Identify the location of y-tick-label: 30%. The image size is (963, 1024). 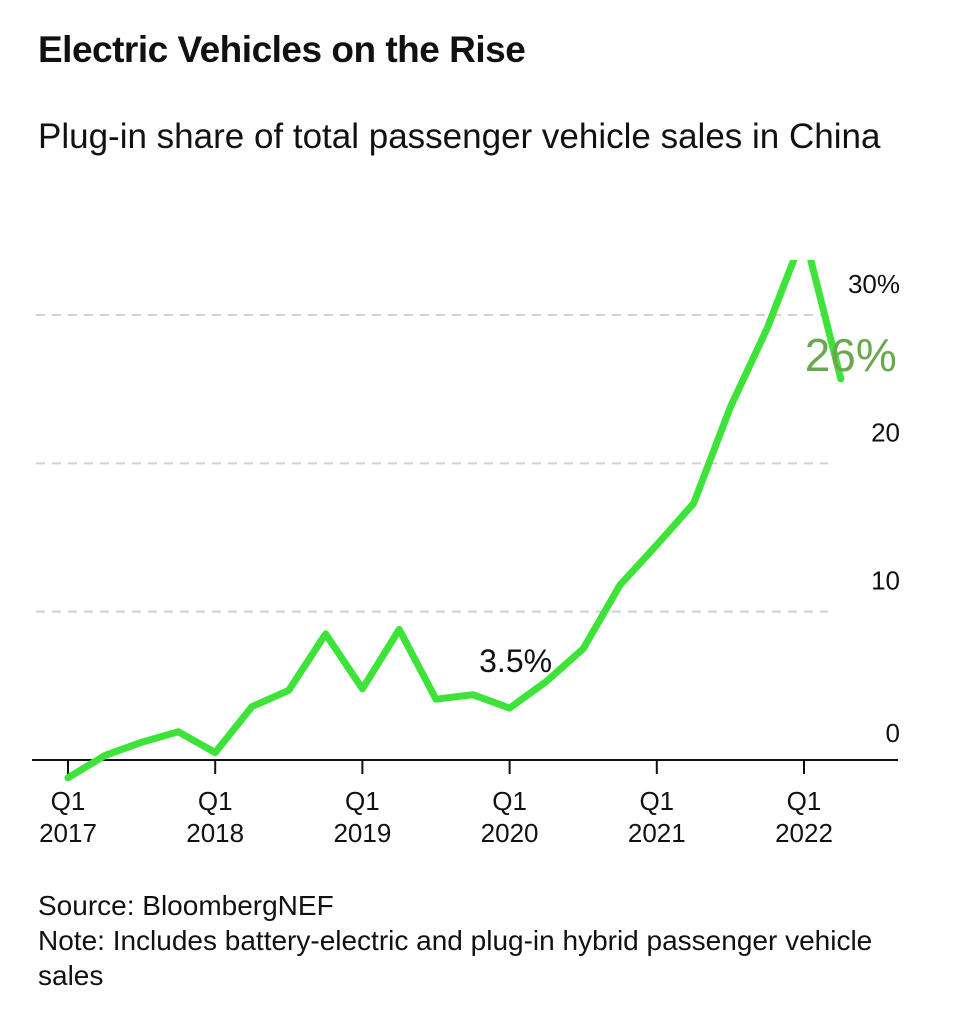
(874, 284).